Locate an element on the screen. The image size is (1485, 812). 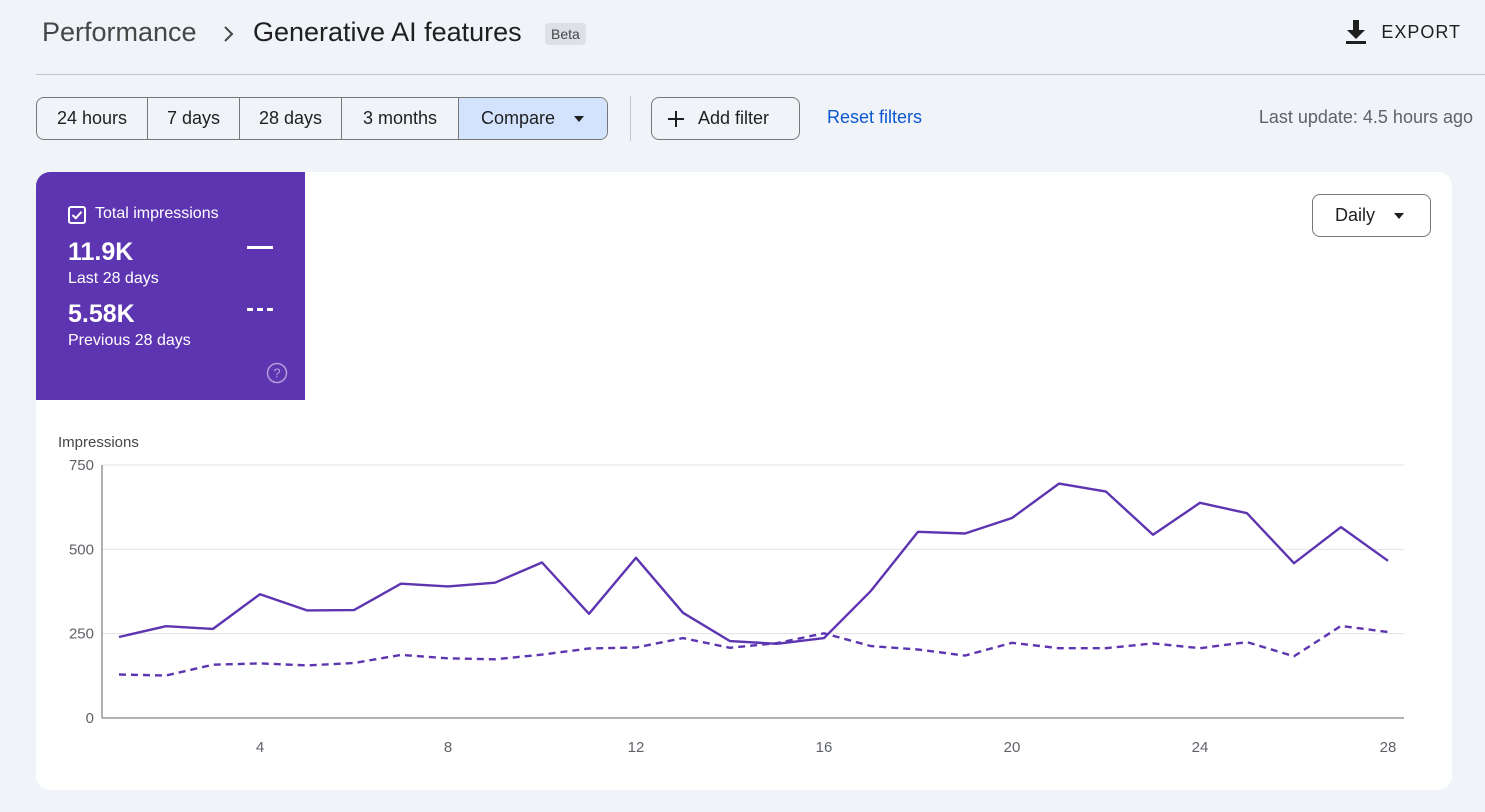
legend-dashed-line is located at coordinates (260, 309).